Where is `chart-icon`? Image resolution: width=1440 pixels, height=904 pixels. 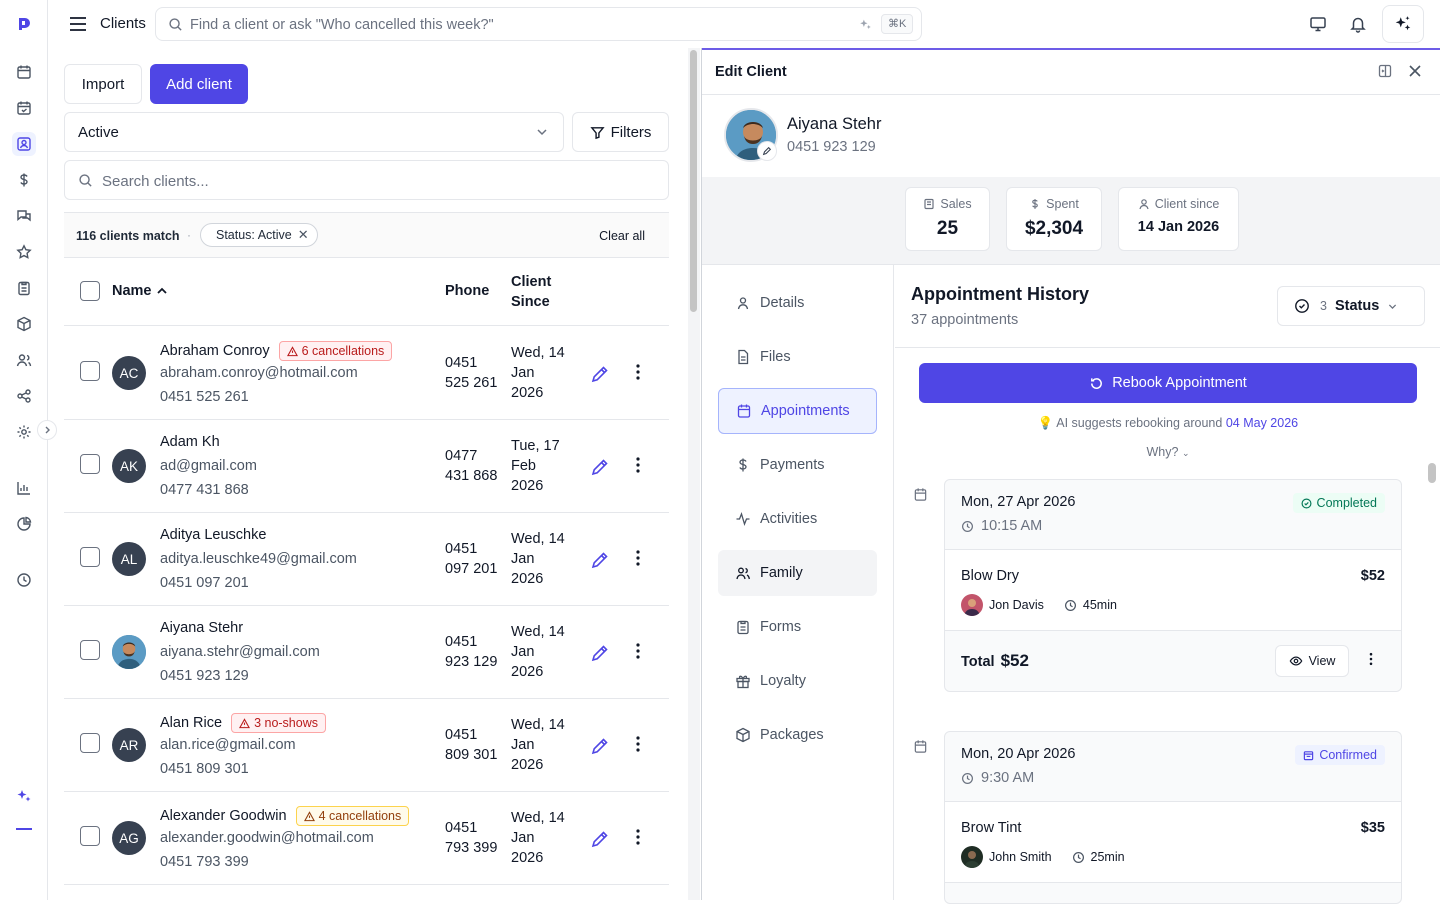
chart-icon is located at coordinates (24, 488).